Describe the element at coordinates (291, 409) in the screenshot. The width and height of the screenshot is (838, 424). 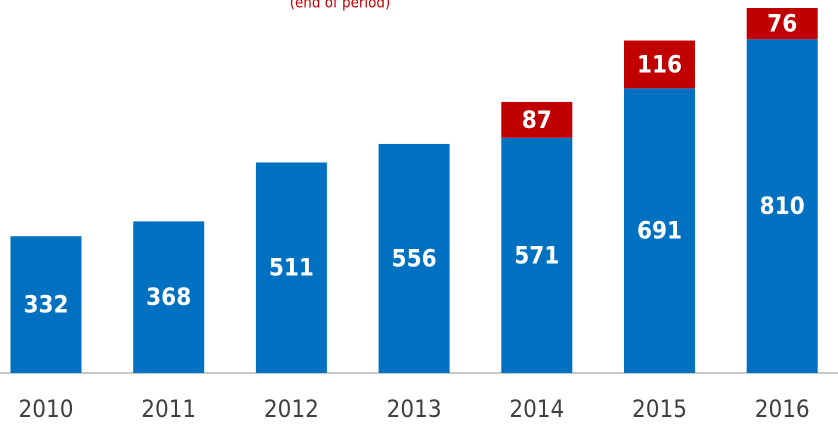
I see `x-tick-label: 2012` at that location.